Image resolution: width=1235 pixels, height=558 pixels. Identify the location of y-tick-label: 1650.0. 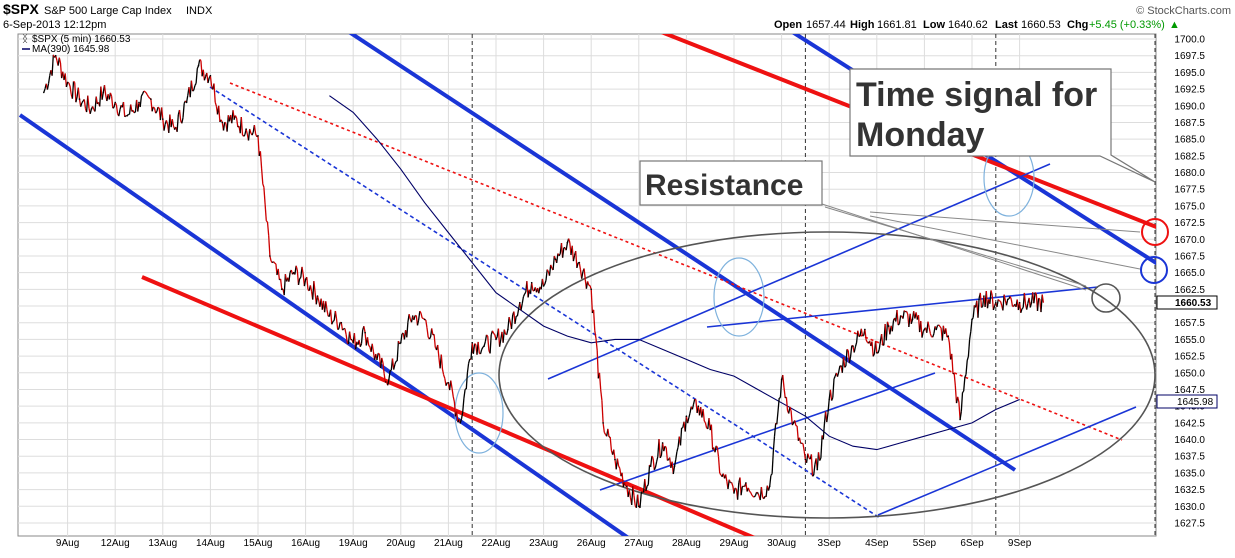
(1189, 373).